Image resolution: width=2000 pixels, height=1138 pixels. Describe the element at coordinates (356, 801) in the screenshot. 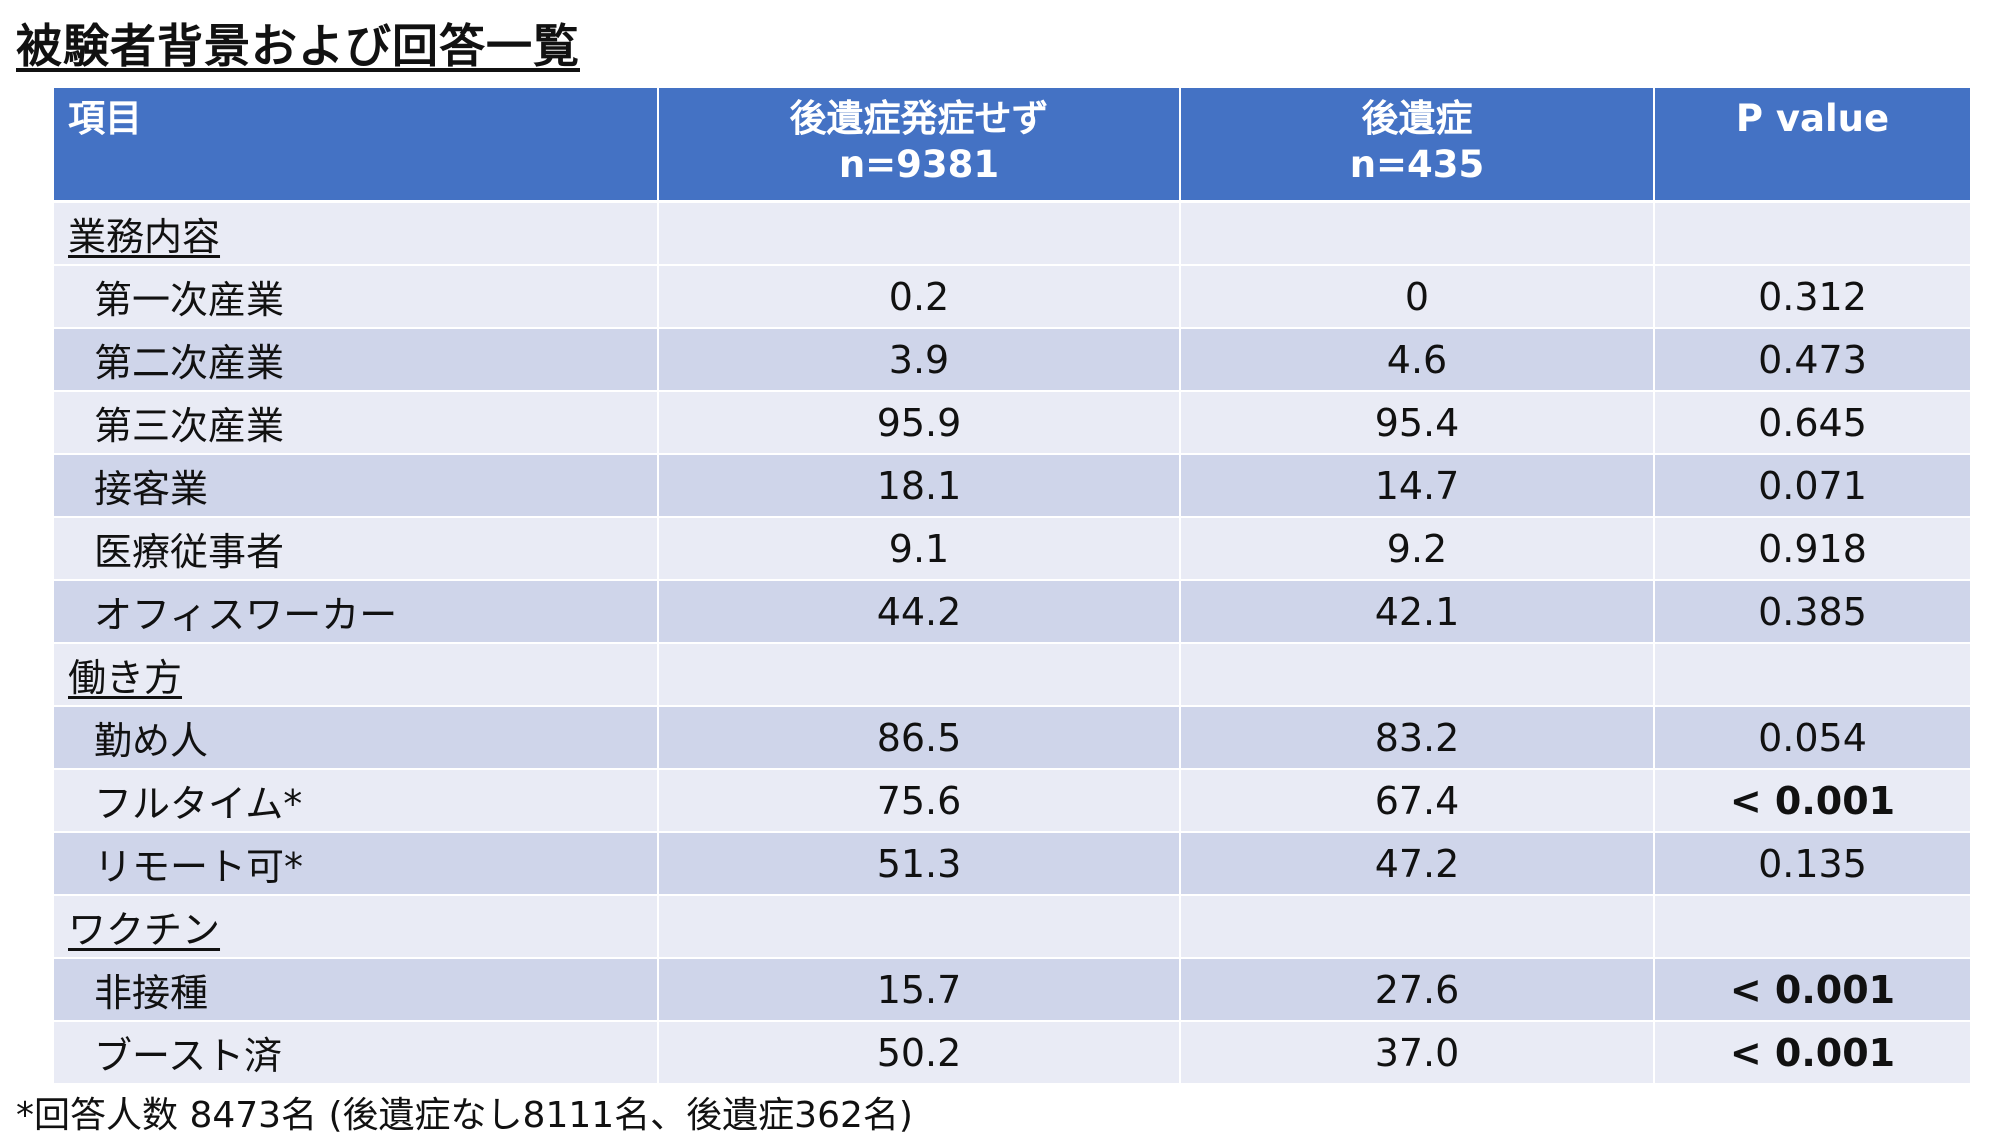

I see `row-label: フルタイム*` at that location.